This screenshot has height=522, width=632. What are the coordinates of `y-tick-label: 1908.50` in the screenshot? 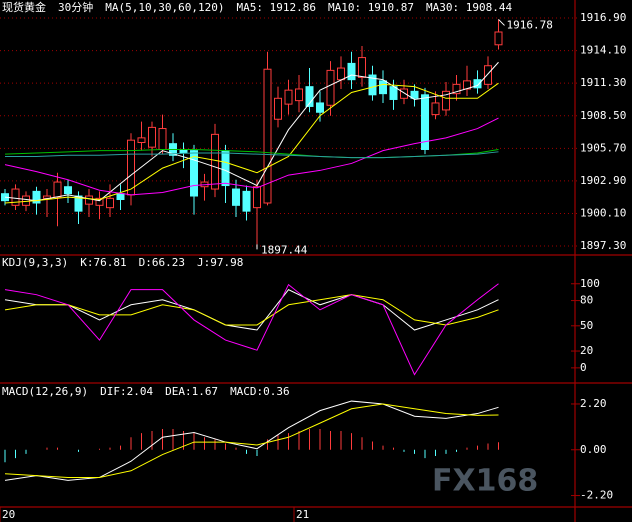 It's located at (603, 115).